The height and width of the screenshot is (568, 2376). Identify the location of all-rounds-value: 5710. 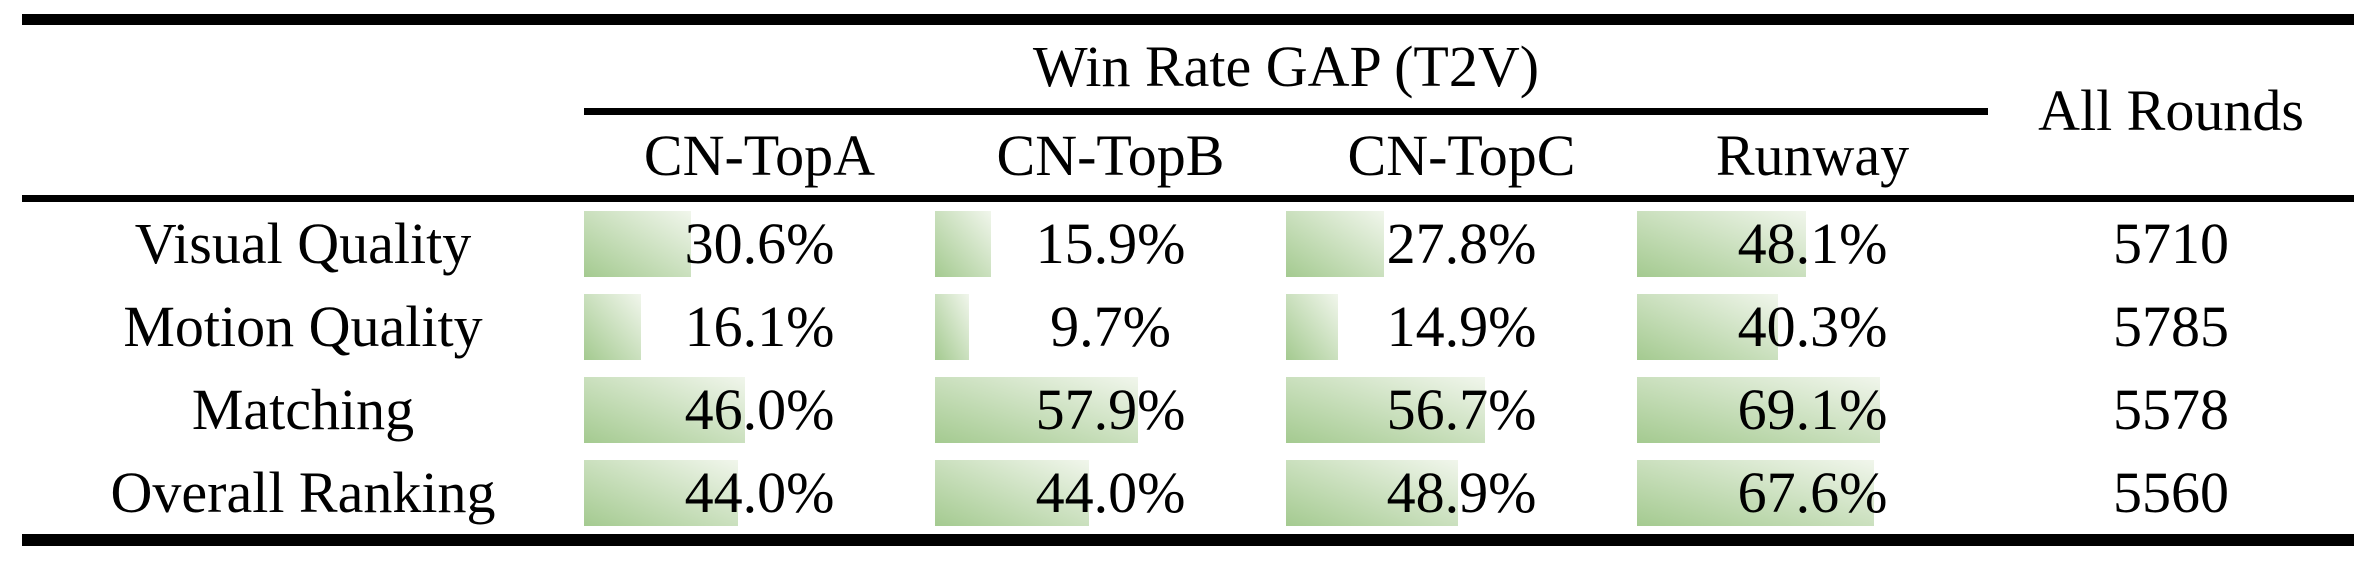
(2171, 243).